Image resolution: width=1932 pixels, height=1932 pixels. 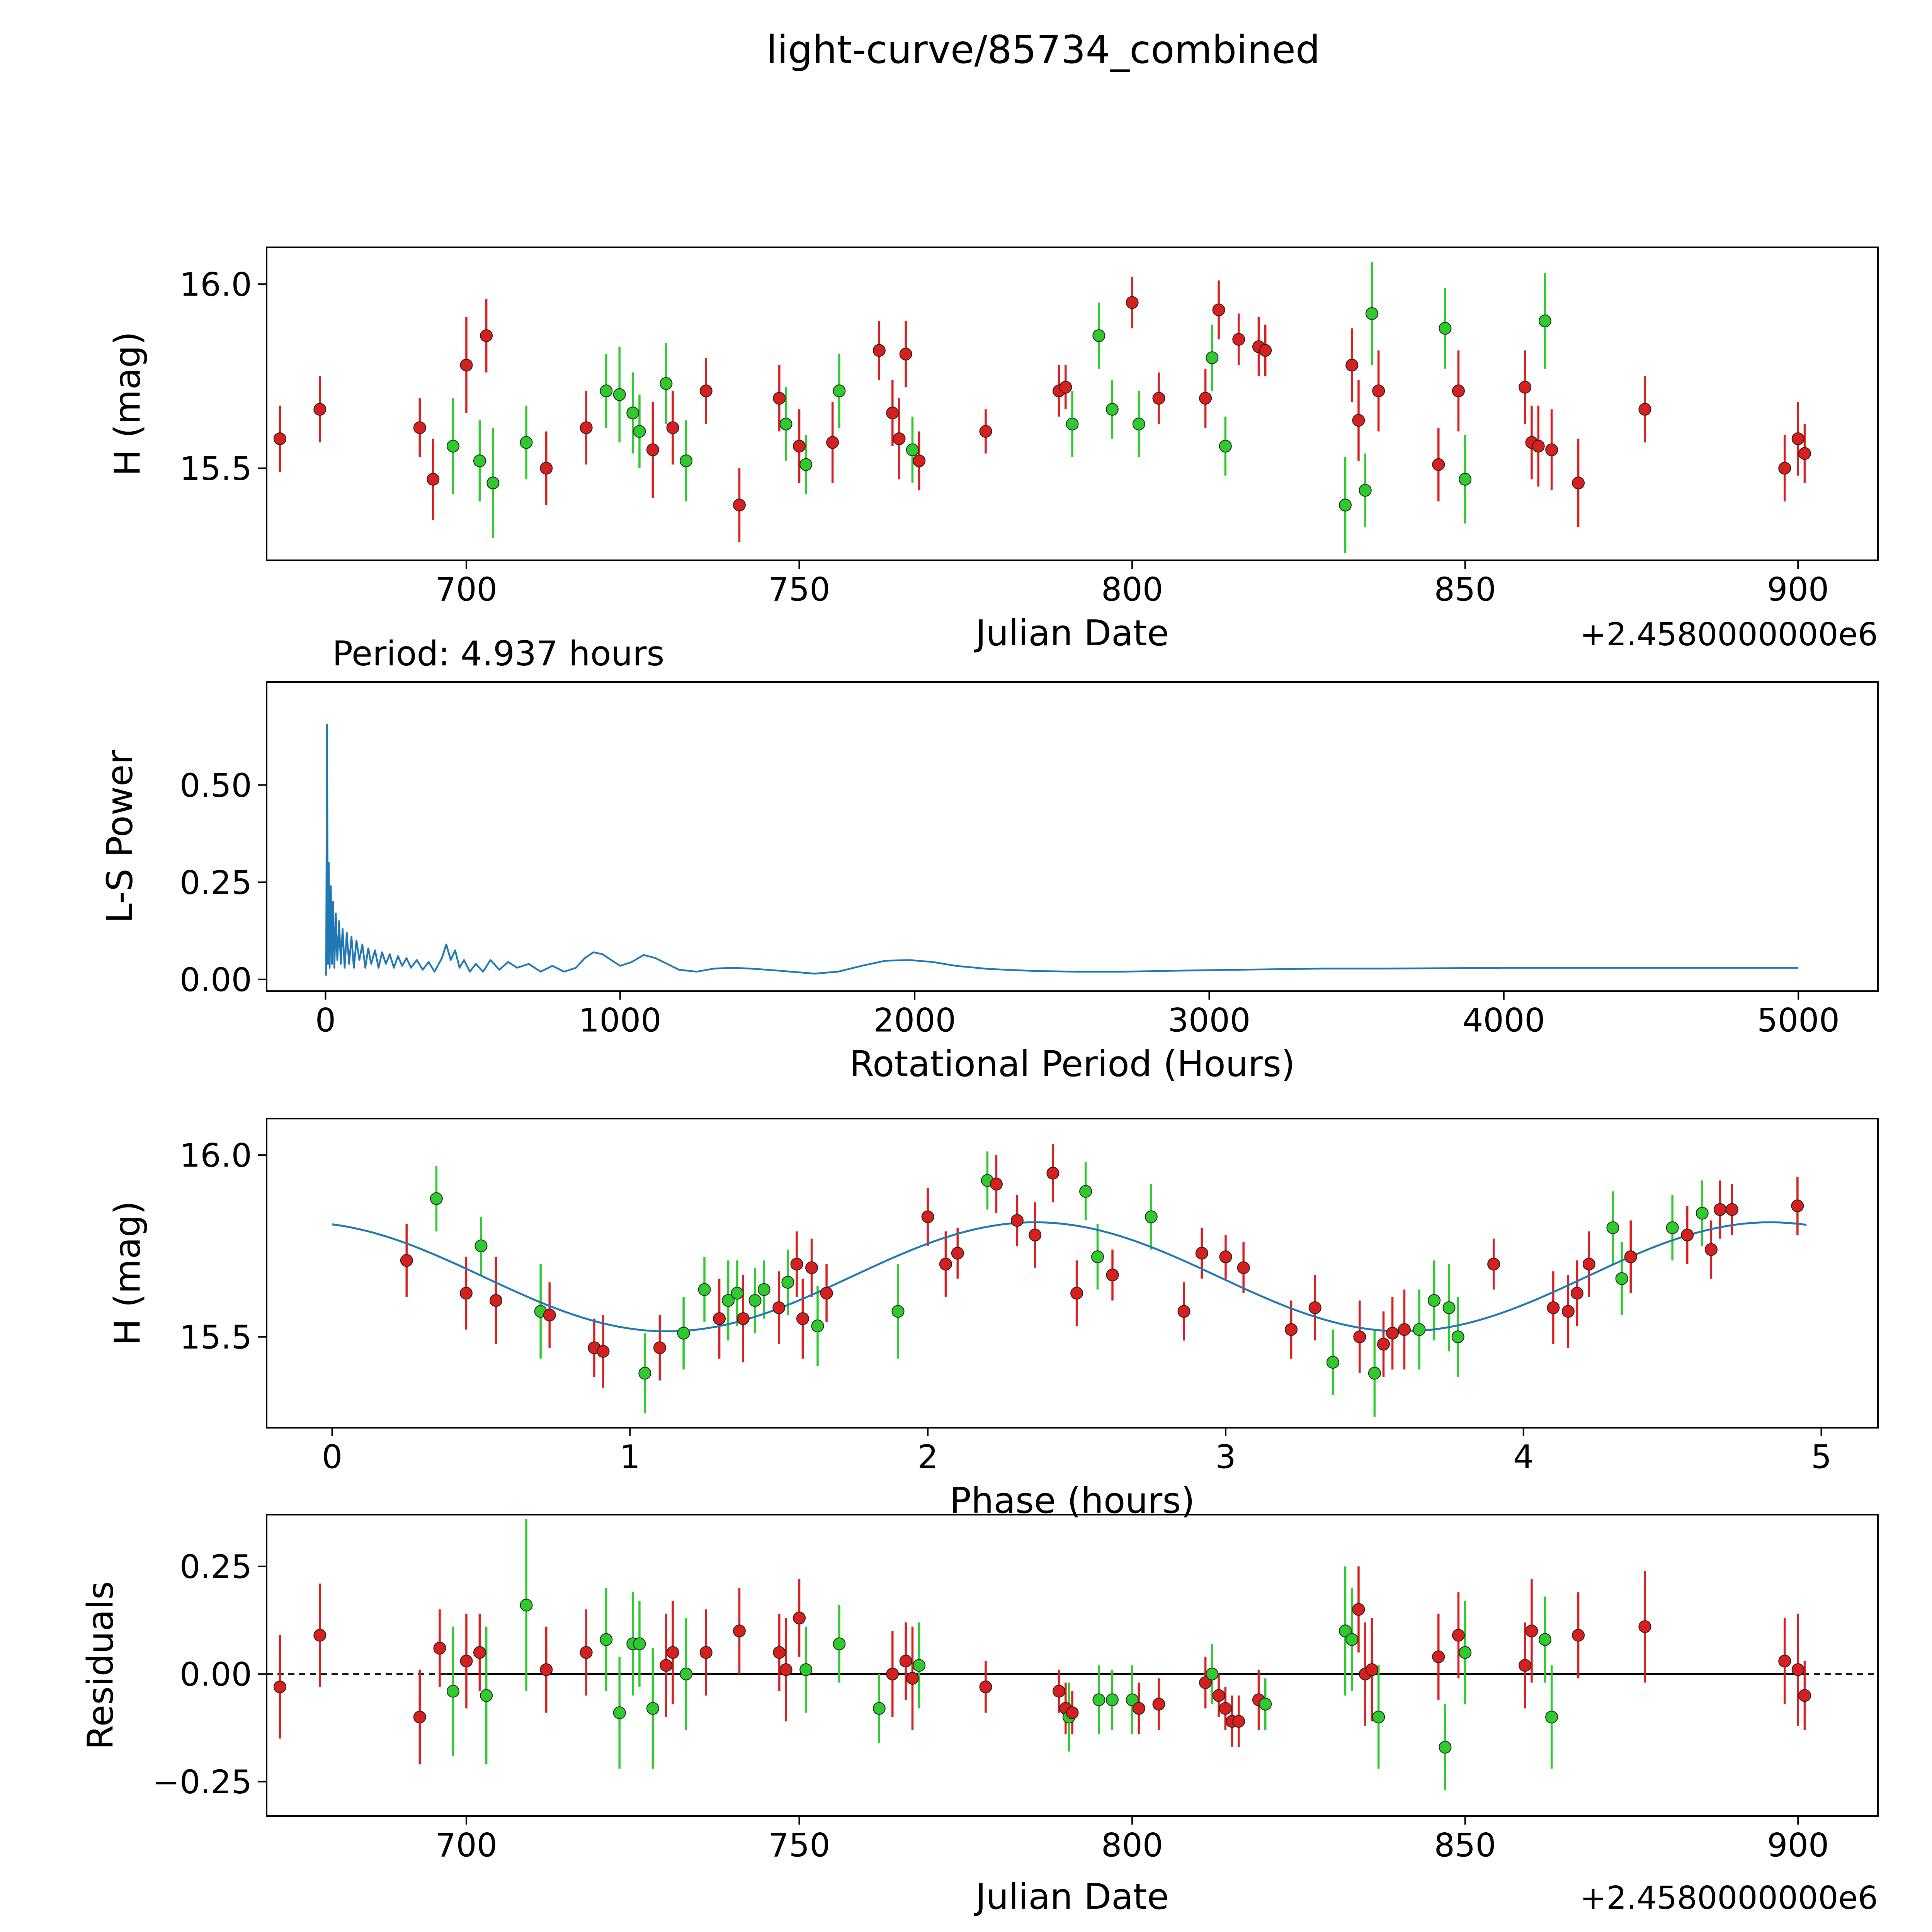 What do you see at coordinates (128, 404) in the screenshot?
I see `raw-y-axis-label: H (mag)` at bounding box center [128, 404].